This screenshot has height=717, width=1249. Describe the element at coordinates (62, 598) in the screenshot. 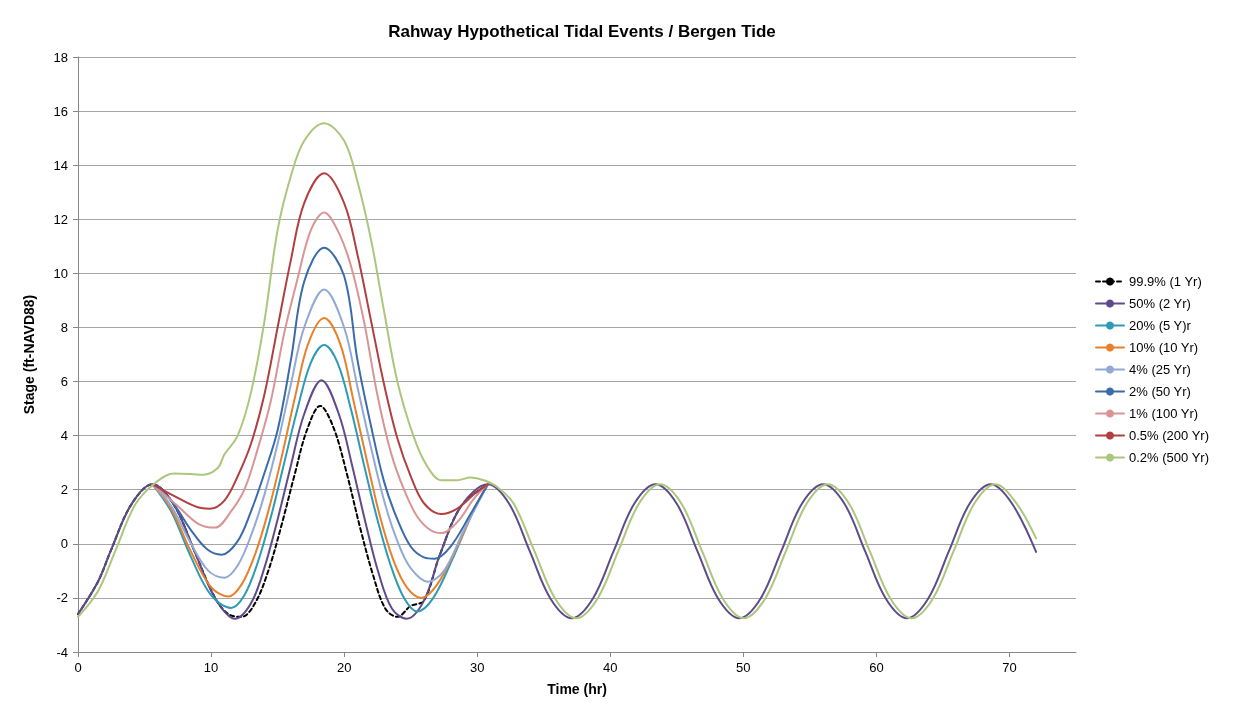

I see `y-tick-label: -2` at that location.